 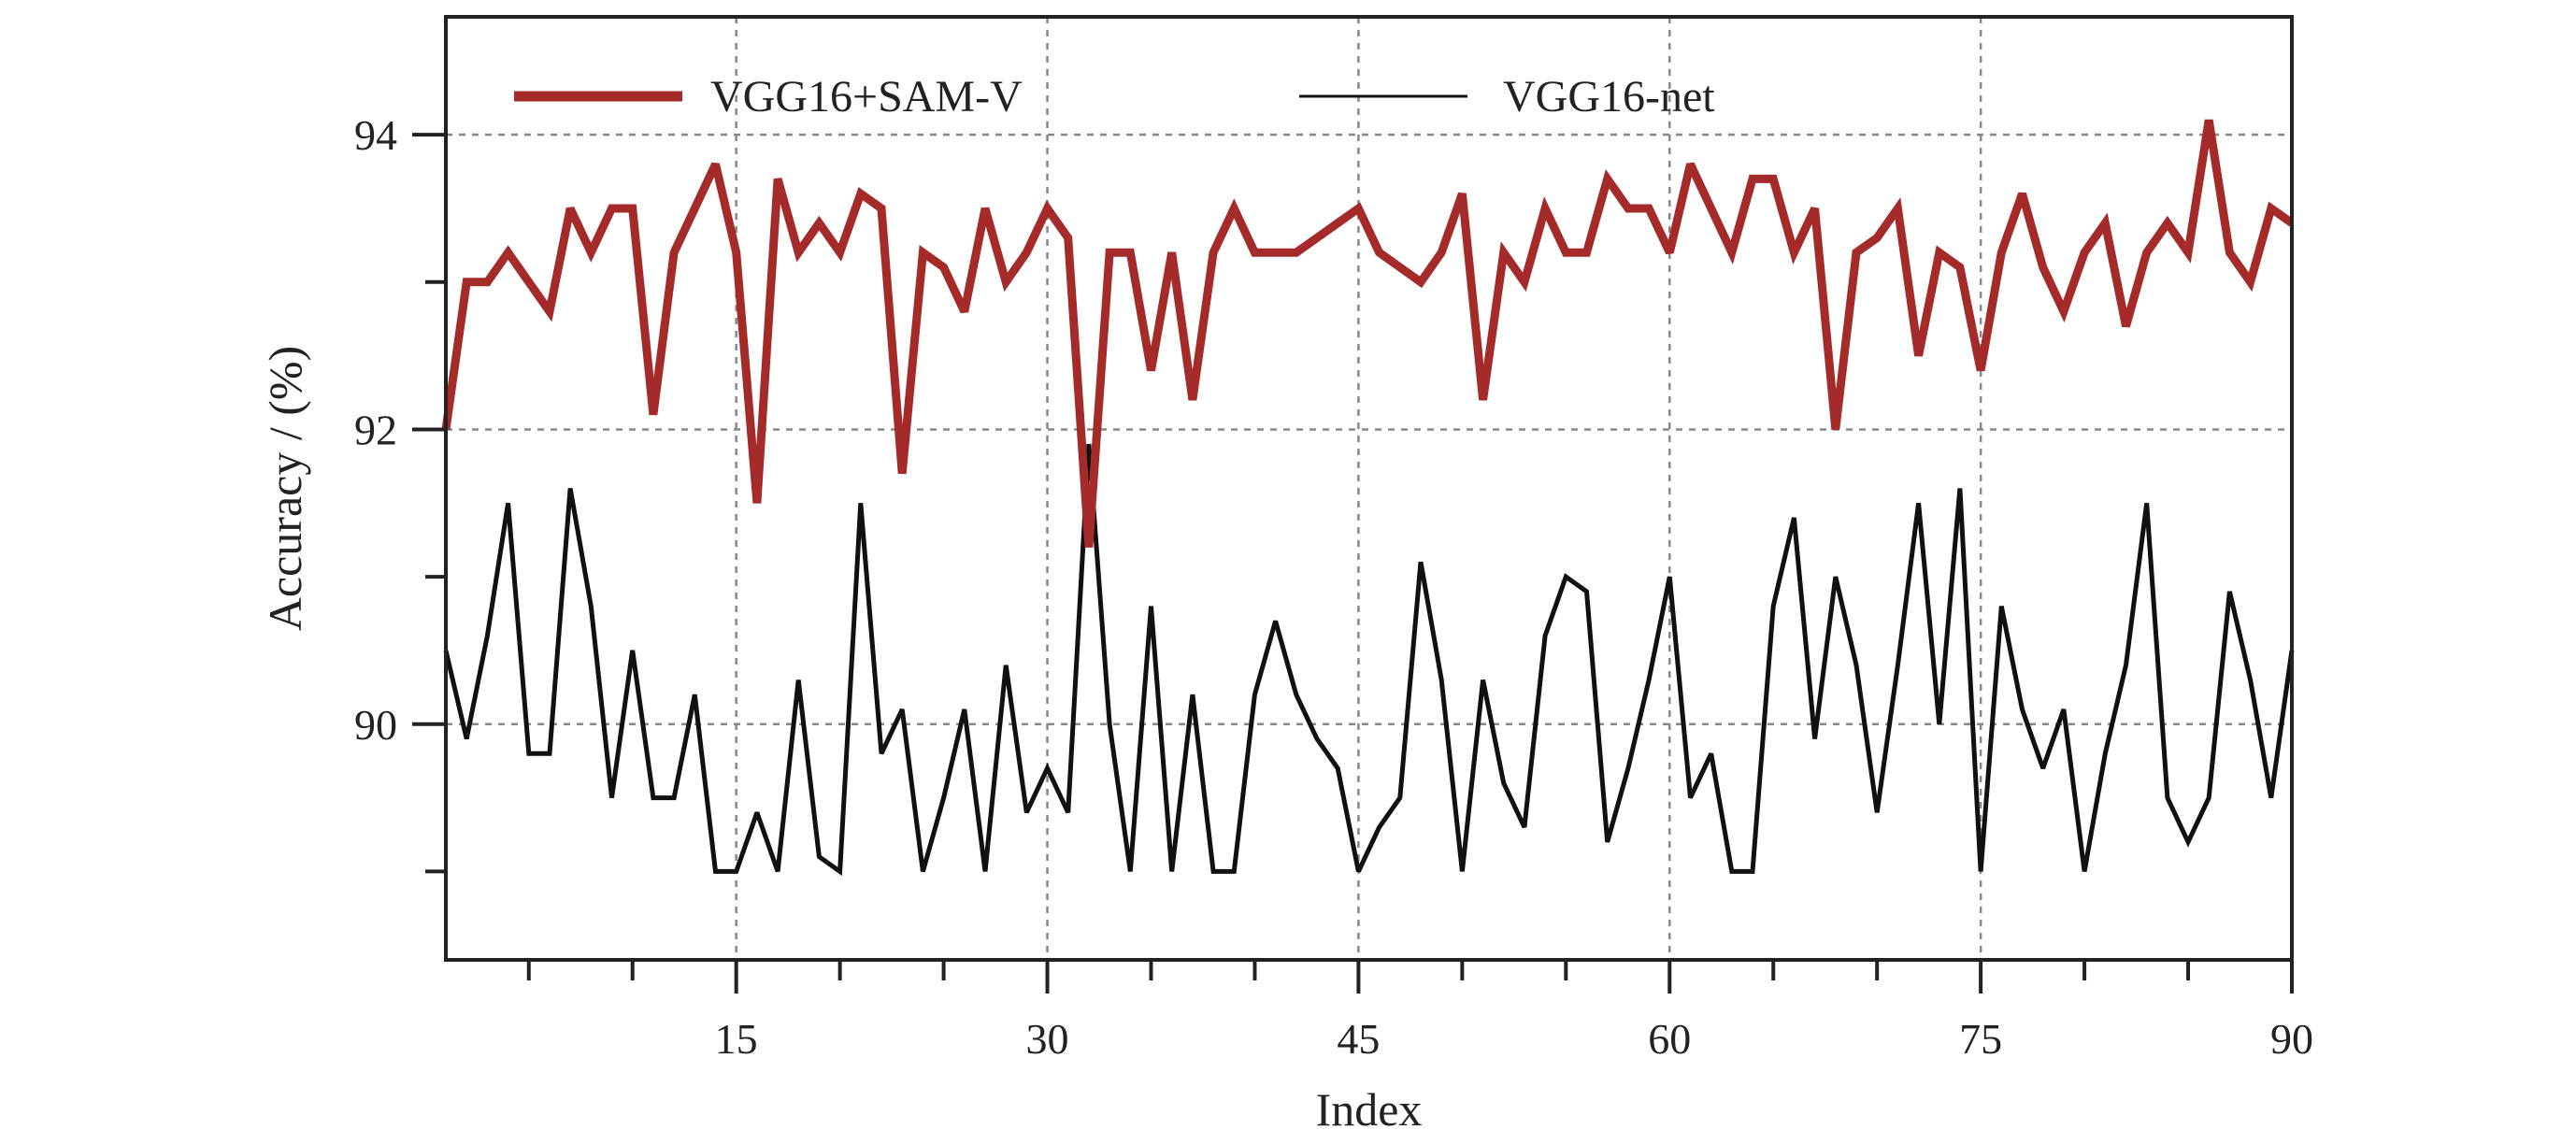 I want to click on y-tick-label: 94, so click(x=375, y=135).